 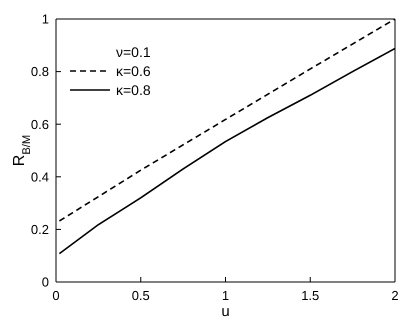 I want to click on y-tick-label: 0.2, so click(x=39, y=230).